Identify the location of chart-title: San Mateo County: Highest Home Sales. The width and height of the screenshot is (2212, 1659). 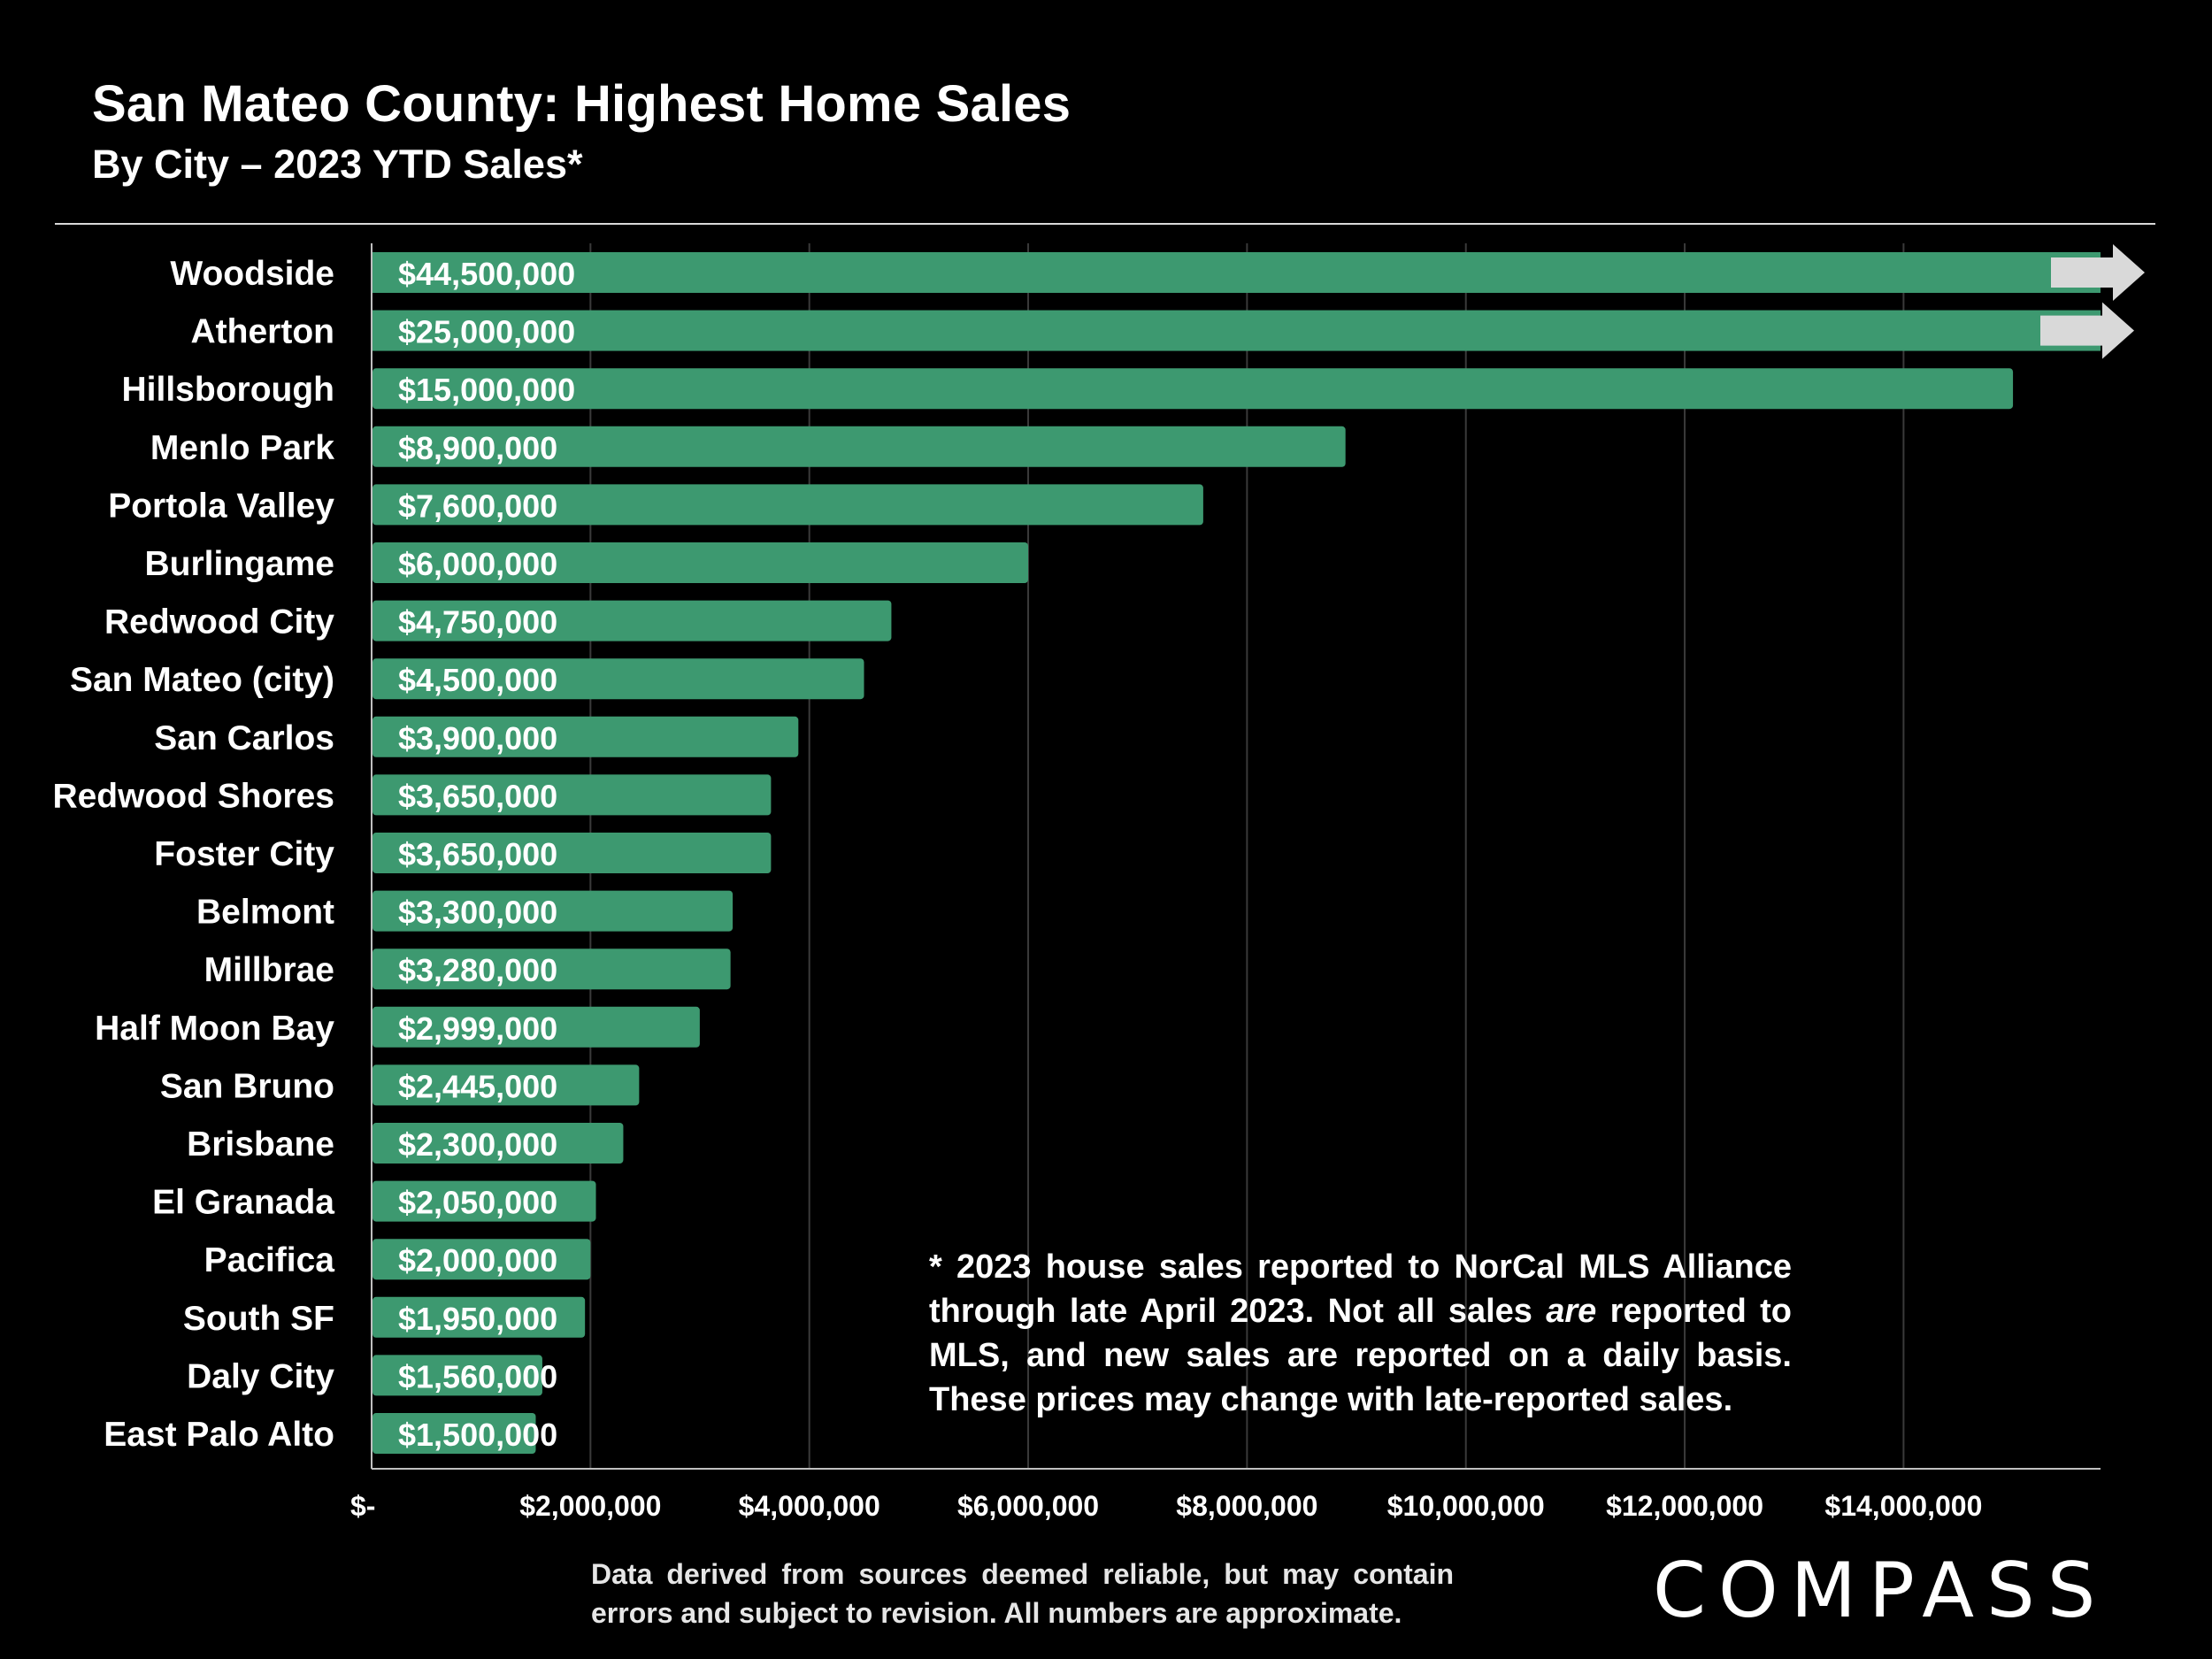
(582, 104).